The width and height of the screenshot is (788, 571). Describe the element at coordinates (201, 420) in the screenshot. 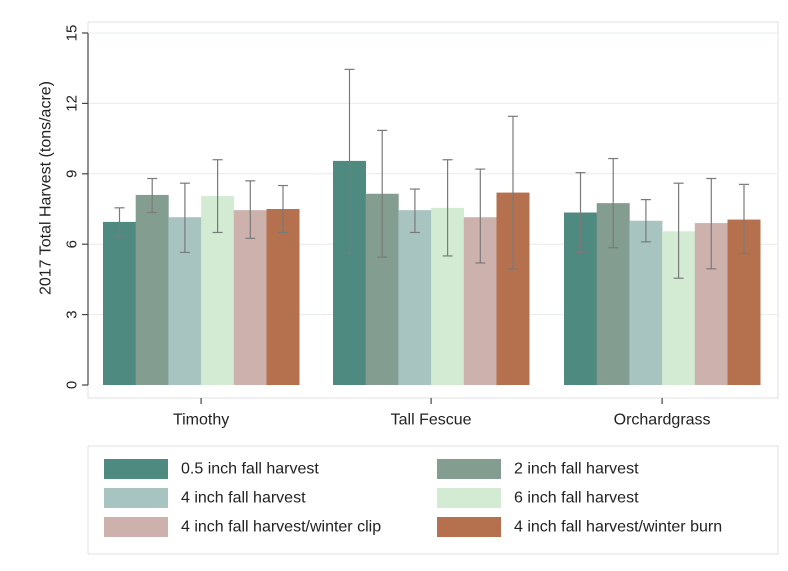

I see `x-tick-label: Timothy` at that location.